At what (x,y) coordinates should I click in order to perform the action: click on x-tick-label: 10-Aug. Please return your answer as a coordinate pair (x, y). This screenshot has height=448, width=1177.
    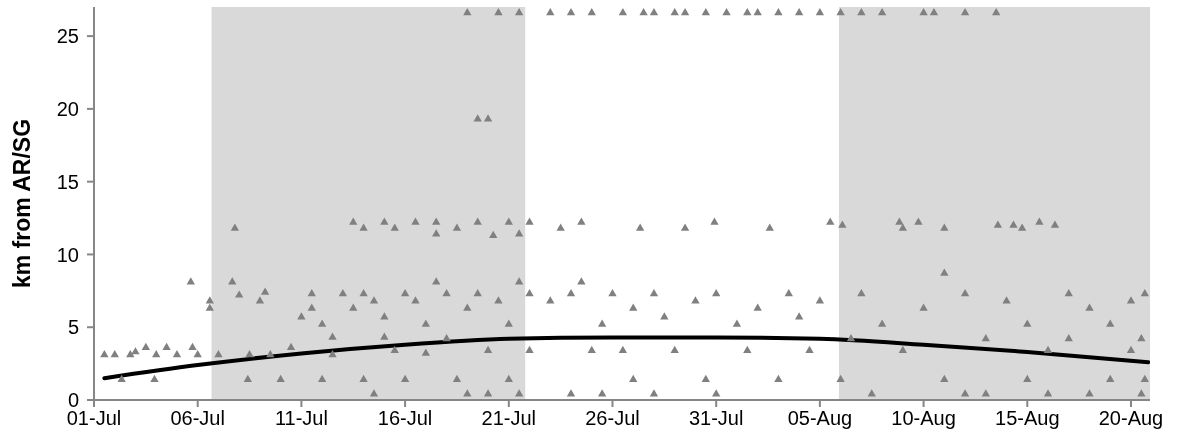
    Looking at the image, I should click on (923, 418).